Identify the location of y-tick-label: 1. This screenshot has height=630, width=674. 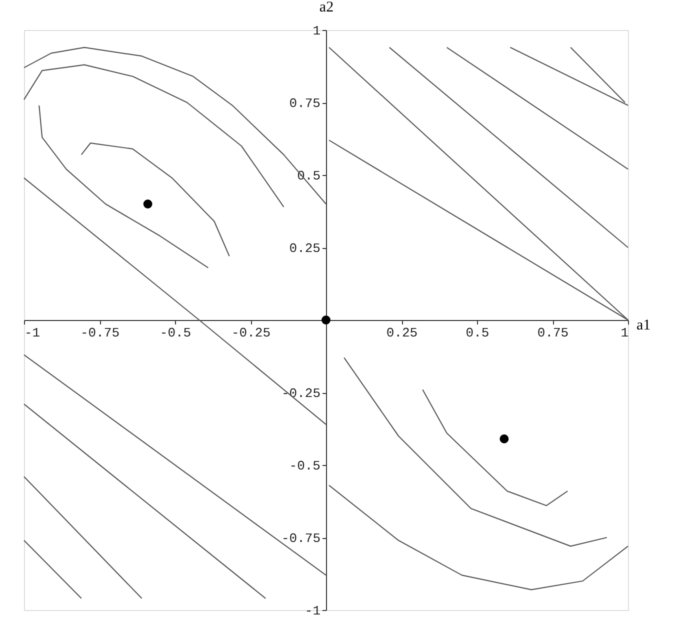
(316, 31).